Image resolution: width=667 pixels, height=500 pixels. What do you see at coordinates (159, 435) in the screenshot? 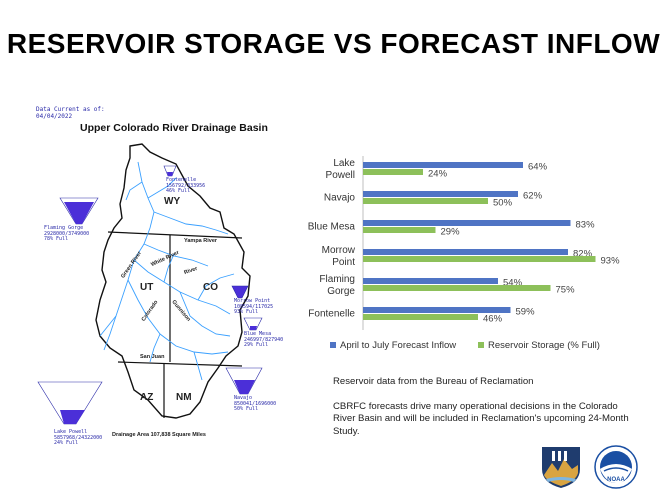
I see `drainage-area: Drainage Area 107,838 Square Miles` at bounding box center [159, 435].